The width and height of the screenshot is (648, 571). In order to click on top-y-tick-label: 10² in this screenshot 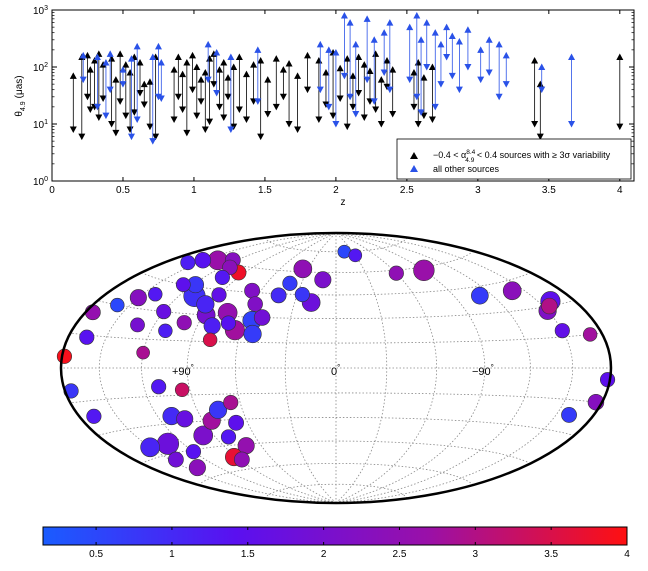, I will do `click(40, 68)`.